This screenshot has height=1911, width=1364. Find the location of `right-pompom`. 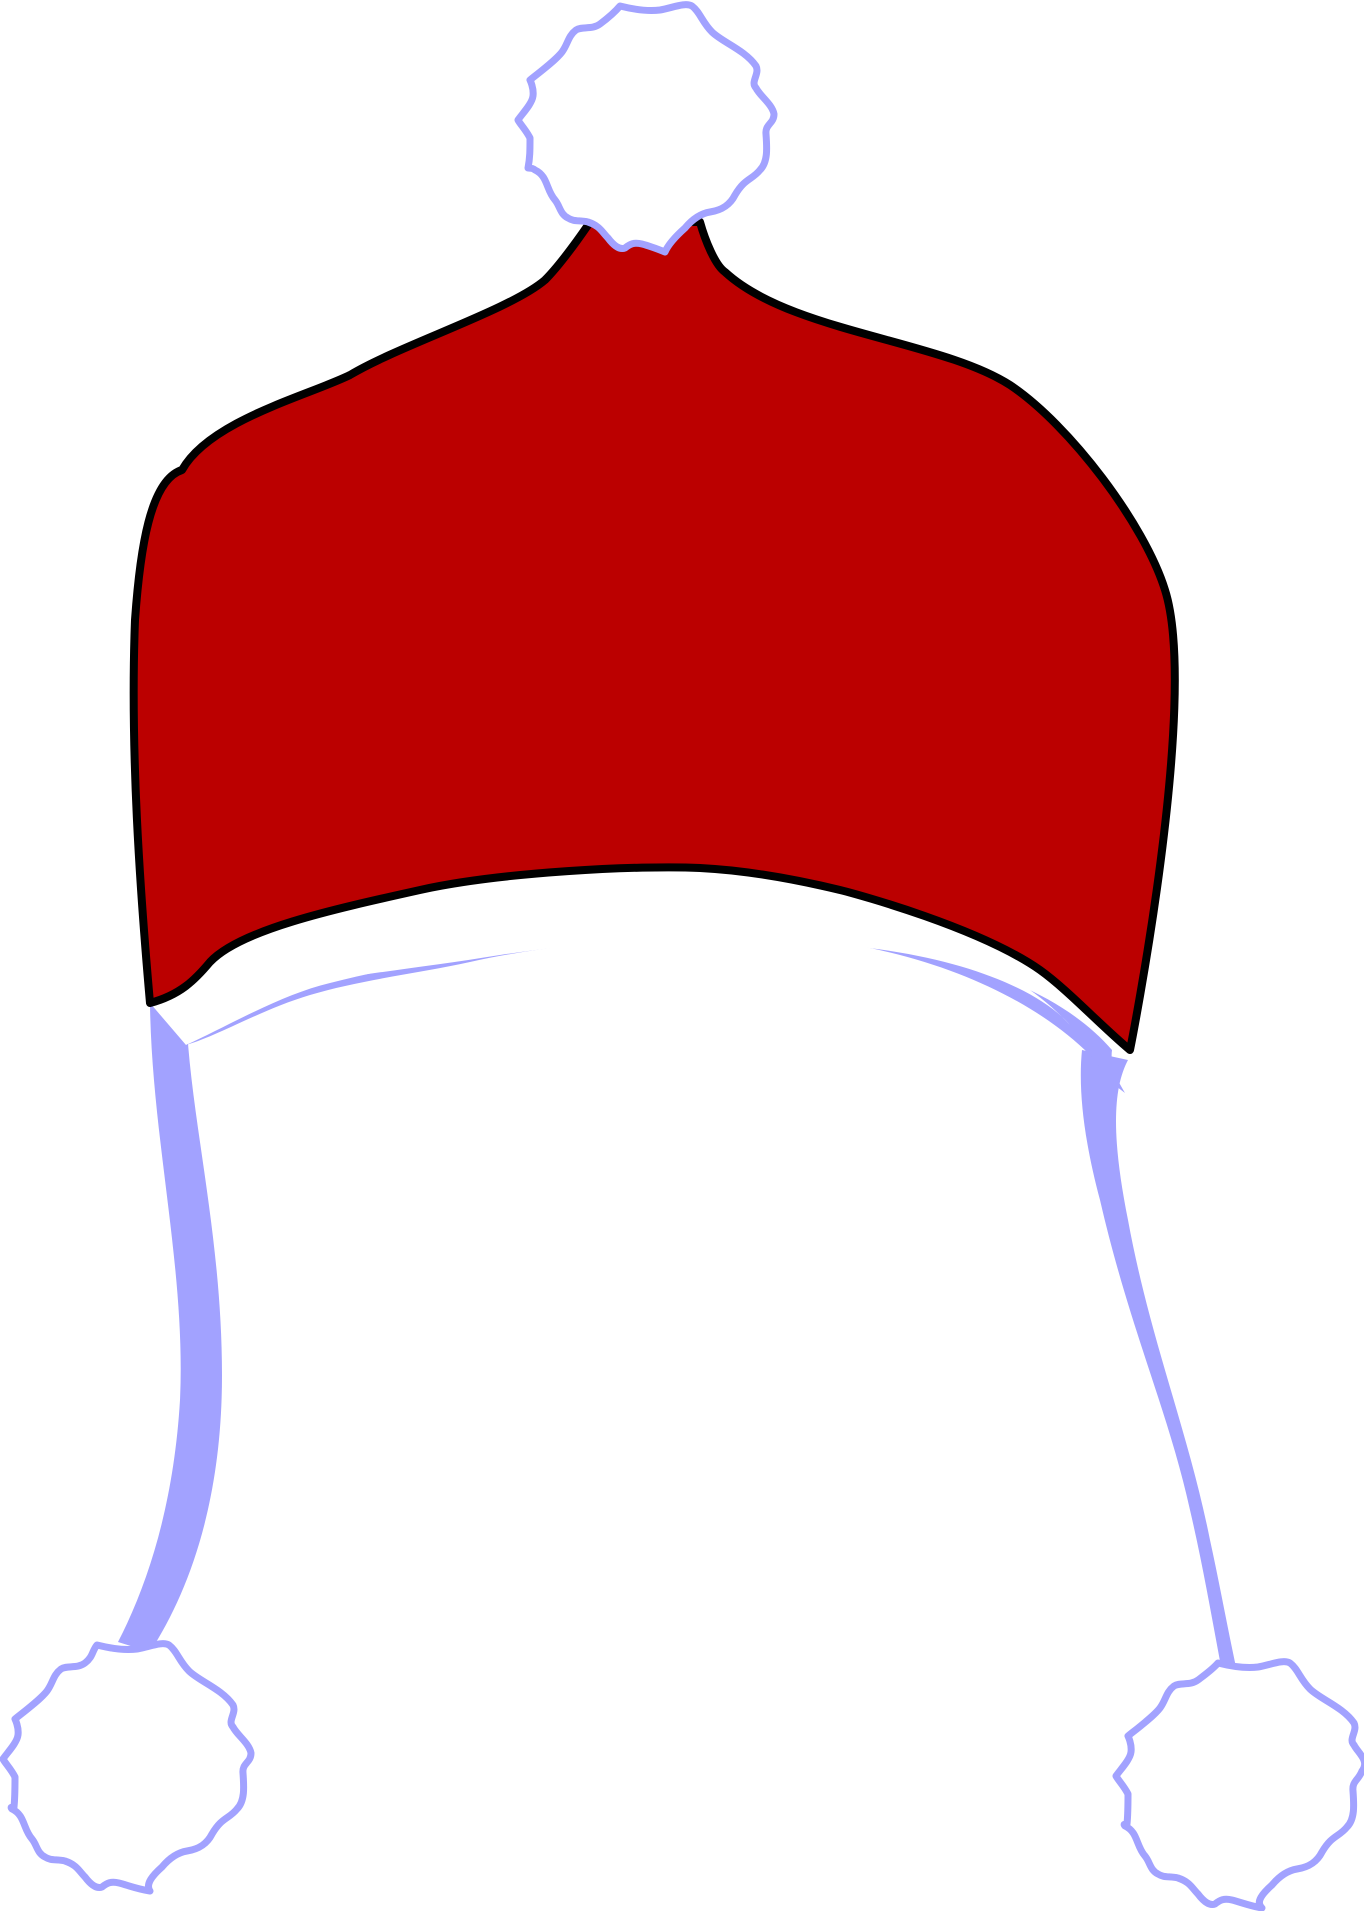

right-pompom is located at coordinates (1238, 1784).